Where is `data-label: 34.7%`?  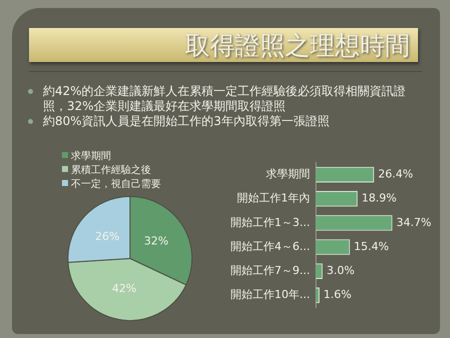 data-label: 34.7% is located at coordinates (414, 222).